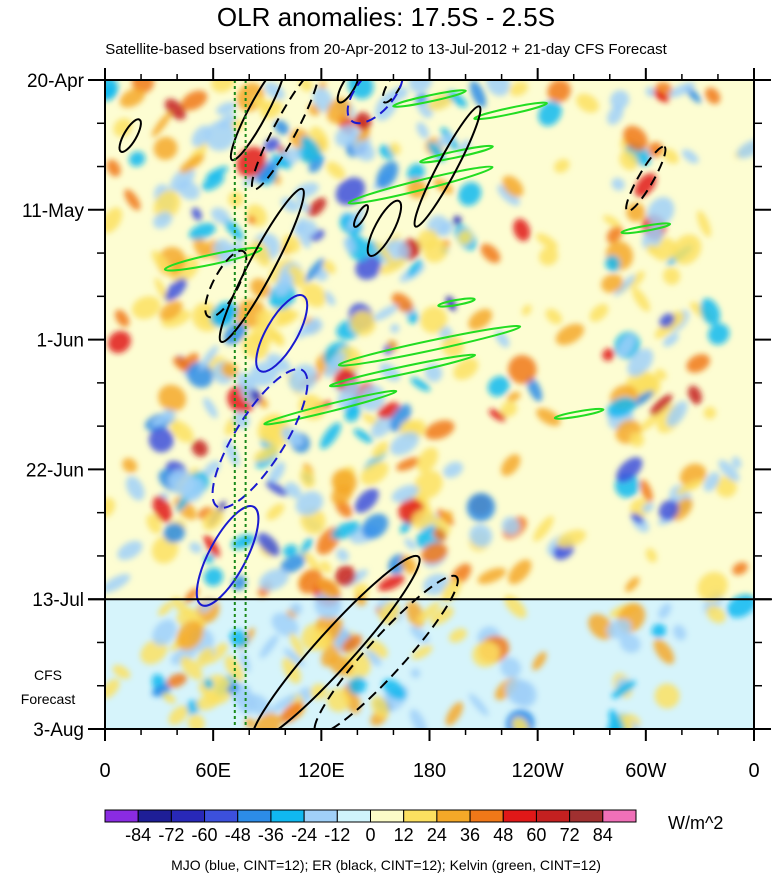  What do you see at coordinates (55, 470) in the screenshot?
I see `y-tick-label: 22-Jun` at bounding box center [55, 470].